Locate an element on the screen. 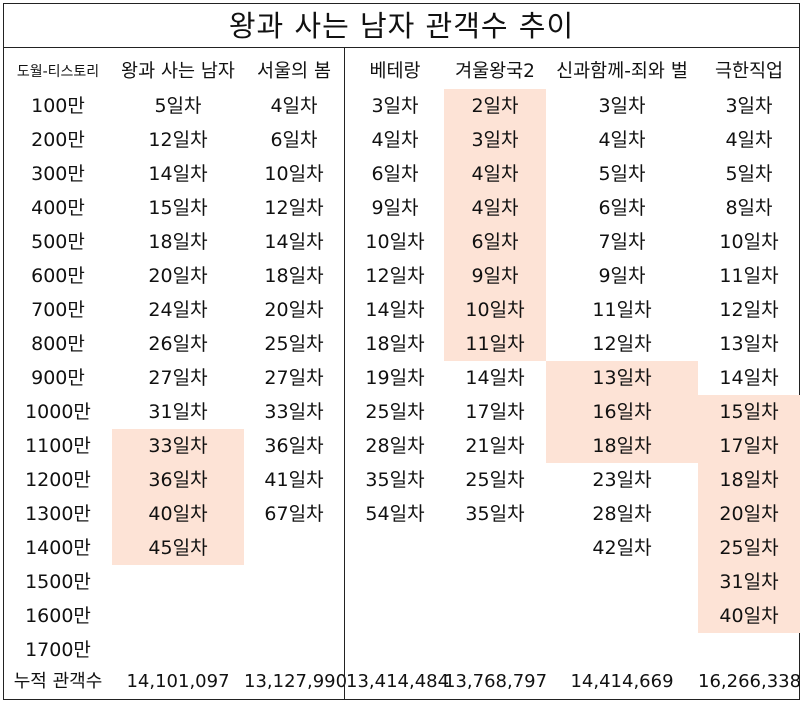 The image size is (808, 705). table-row: 1500만 31일차 is located at coordinates (402, 582).